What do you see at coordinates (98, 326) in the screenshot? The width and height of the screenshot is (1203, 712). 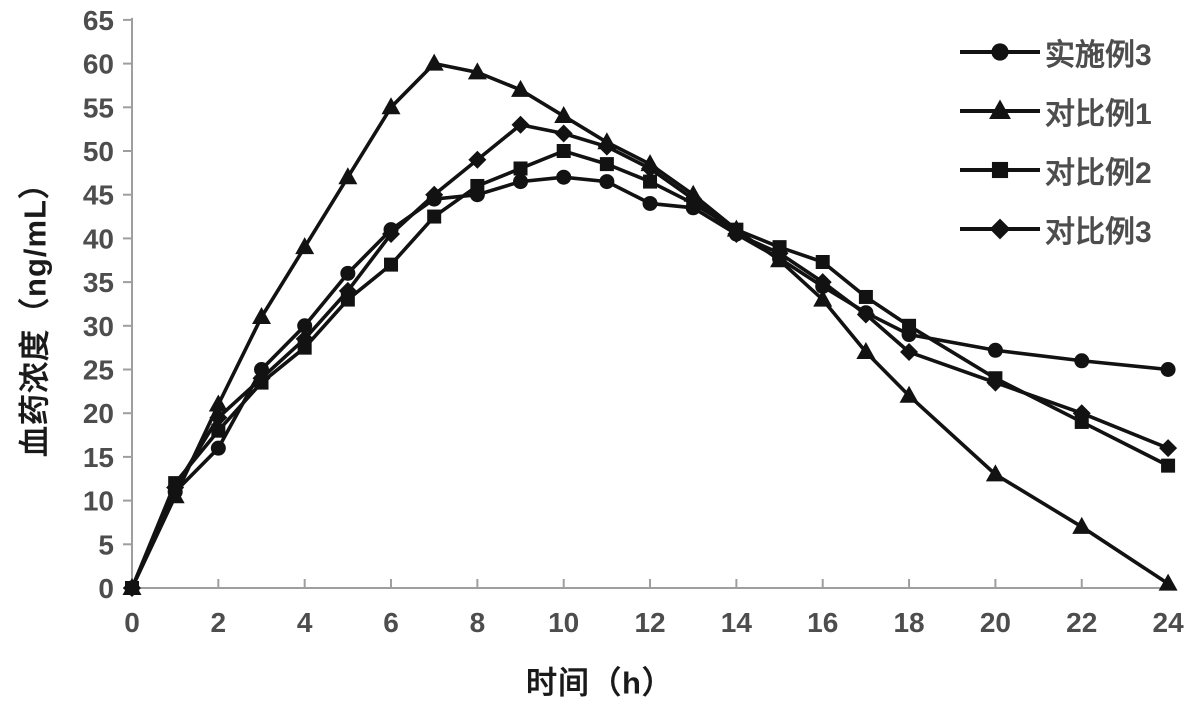 I see `y-tick-label: 30` at bounding box center [98, 326].